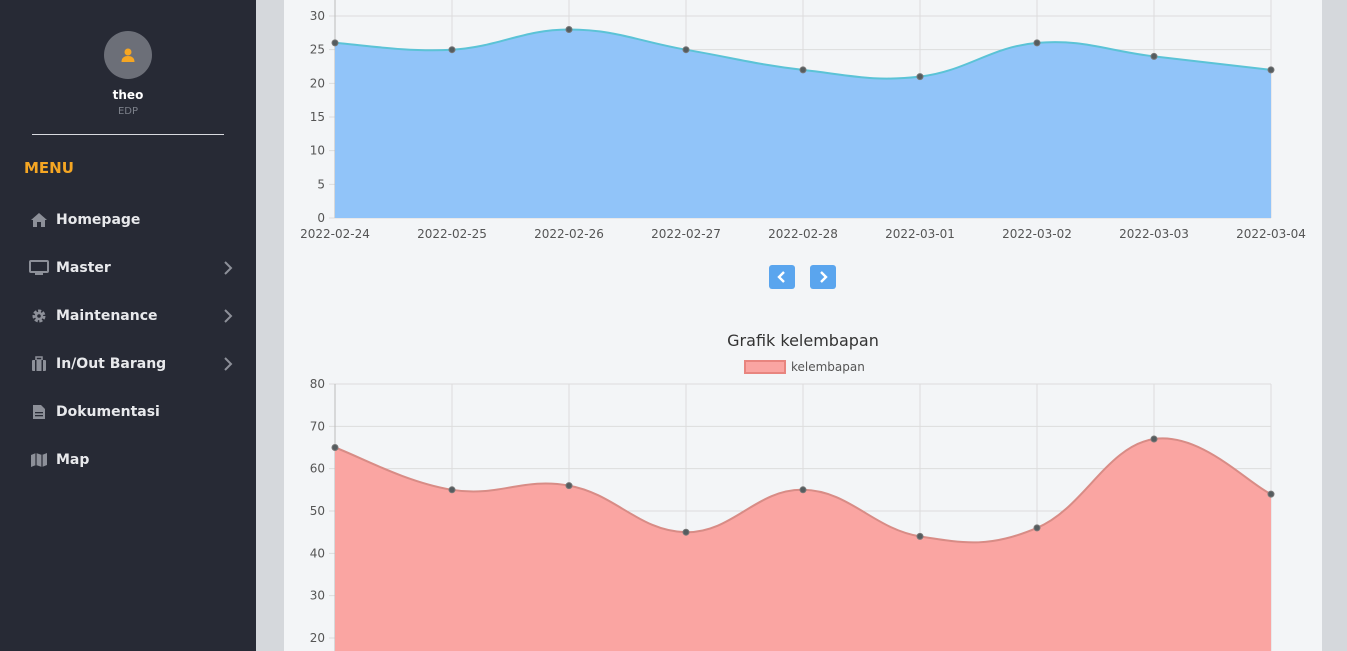 The height and width of the screenshot is (651, 1347). I want to click on temp-x-tick-label: 2022-02-28, so click(803, 234).